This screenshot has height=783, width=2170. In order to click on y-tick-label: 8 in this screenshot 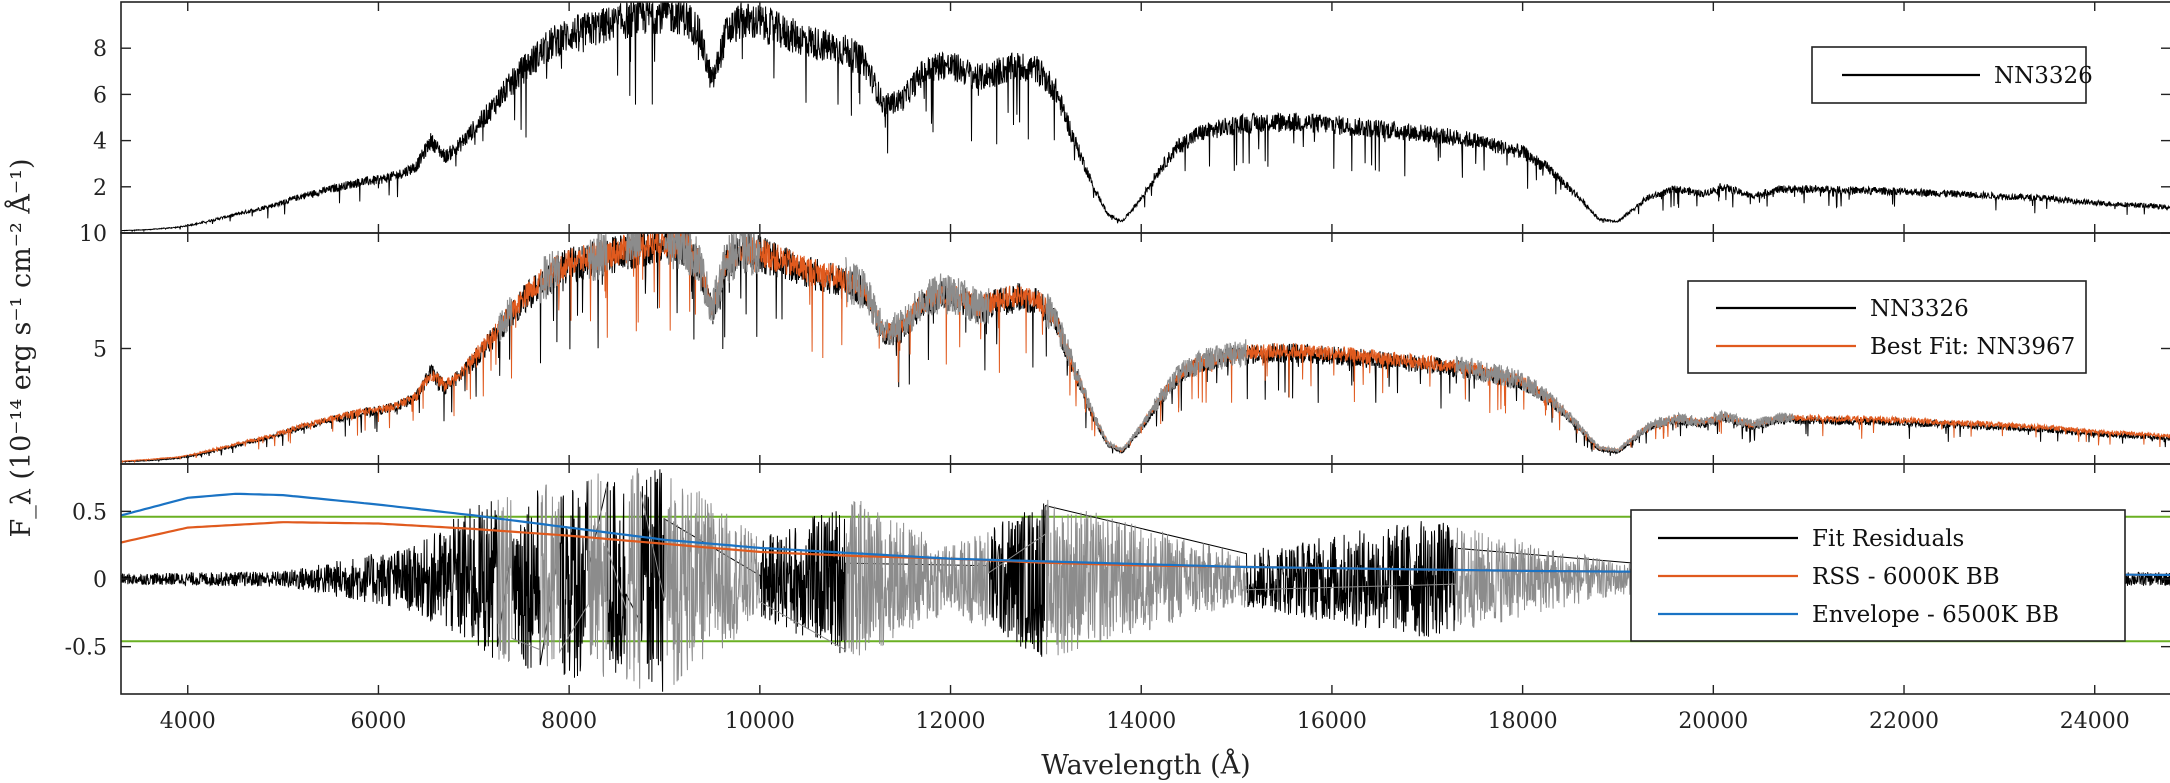, I will do `click(100, 49)`.